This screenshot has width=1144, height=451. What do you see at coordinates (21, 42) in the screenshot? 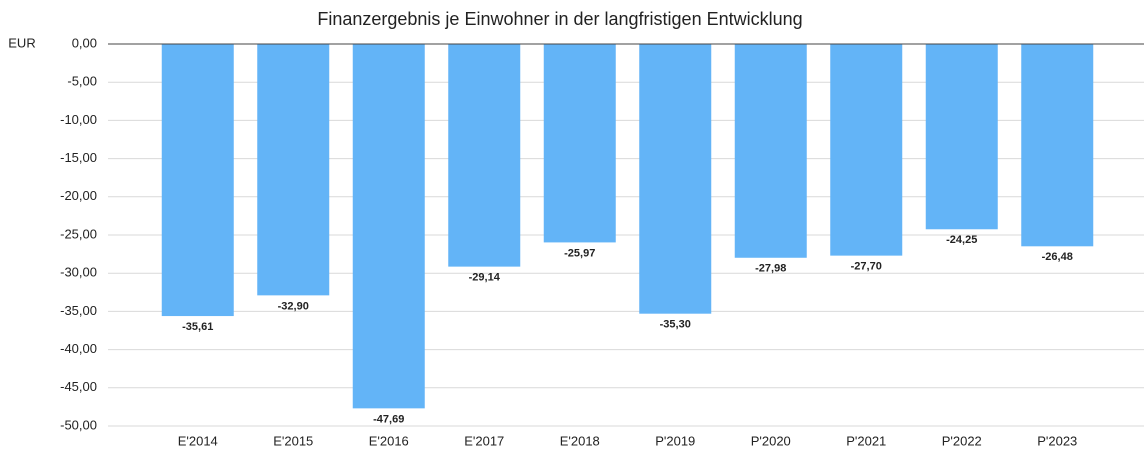
I see `y-axis-label: EUR` at bounding box center [21, 42].